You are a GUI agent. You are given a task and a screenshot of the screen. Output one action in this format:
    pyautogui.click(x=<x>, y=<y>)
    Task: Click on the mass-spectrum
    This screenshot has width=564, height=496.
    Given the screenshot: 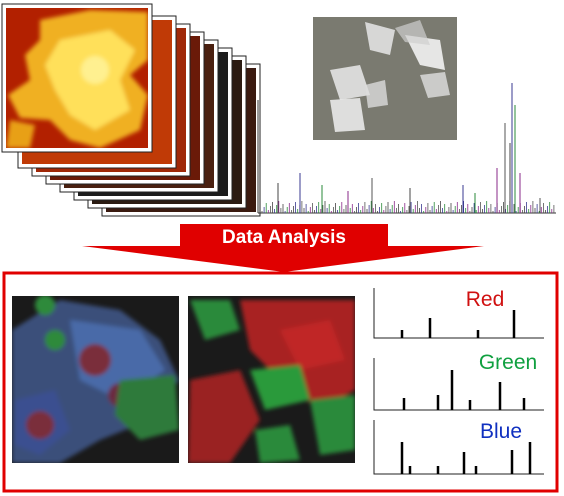 What is the action you would take?
    pyautogui.click(x=406, y=148)
    